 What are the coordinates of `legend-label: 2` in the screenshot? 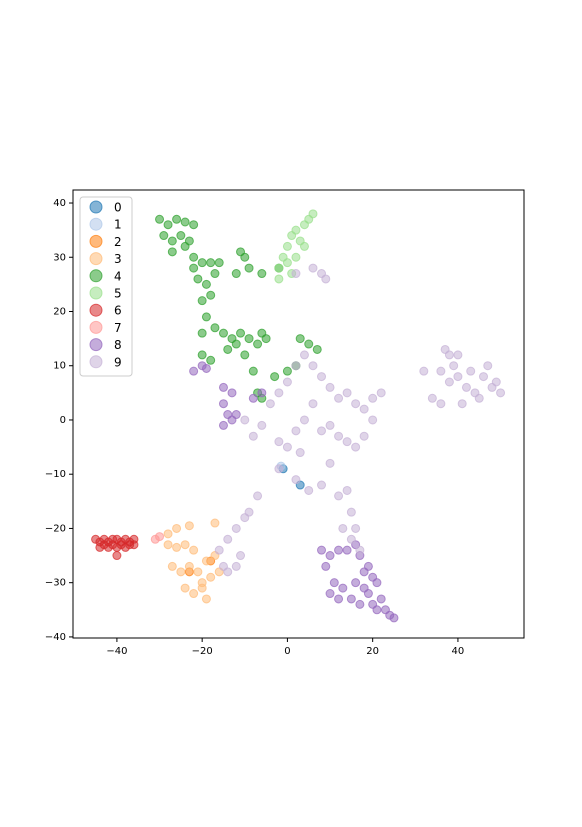 It's located at (118, 242).